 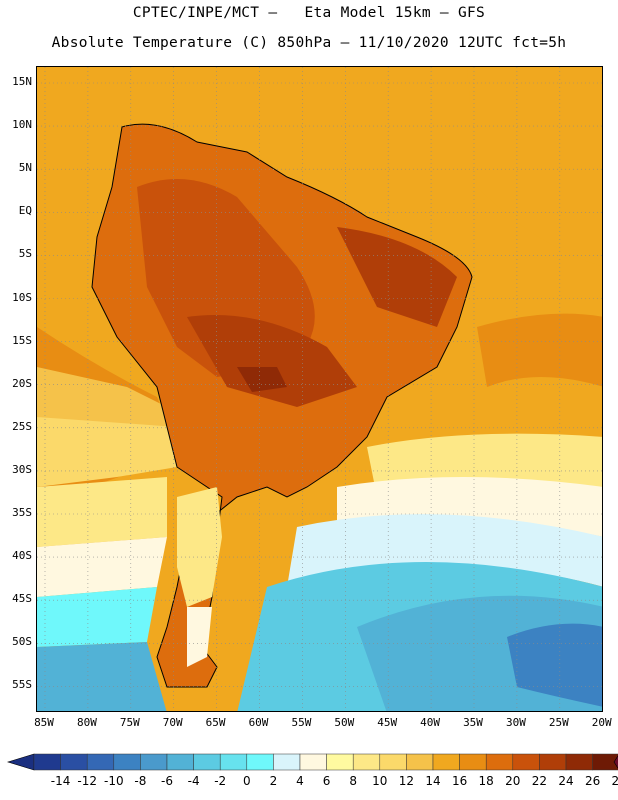 I want to click on pacific-band-cold, so click(x=102, y=676).